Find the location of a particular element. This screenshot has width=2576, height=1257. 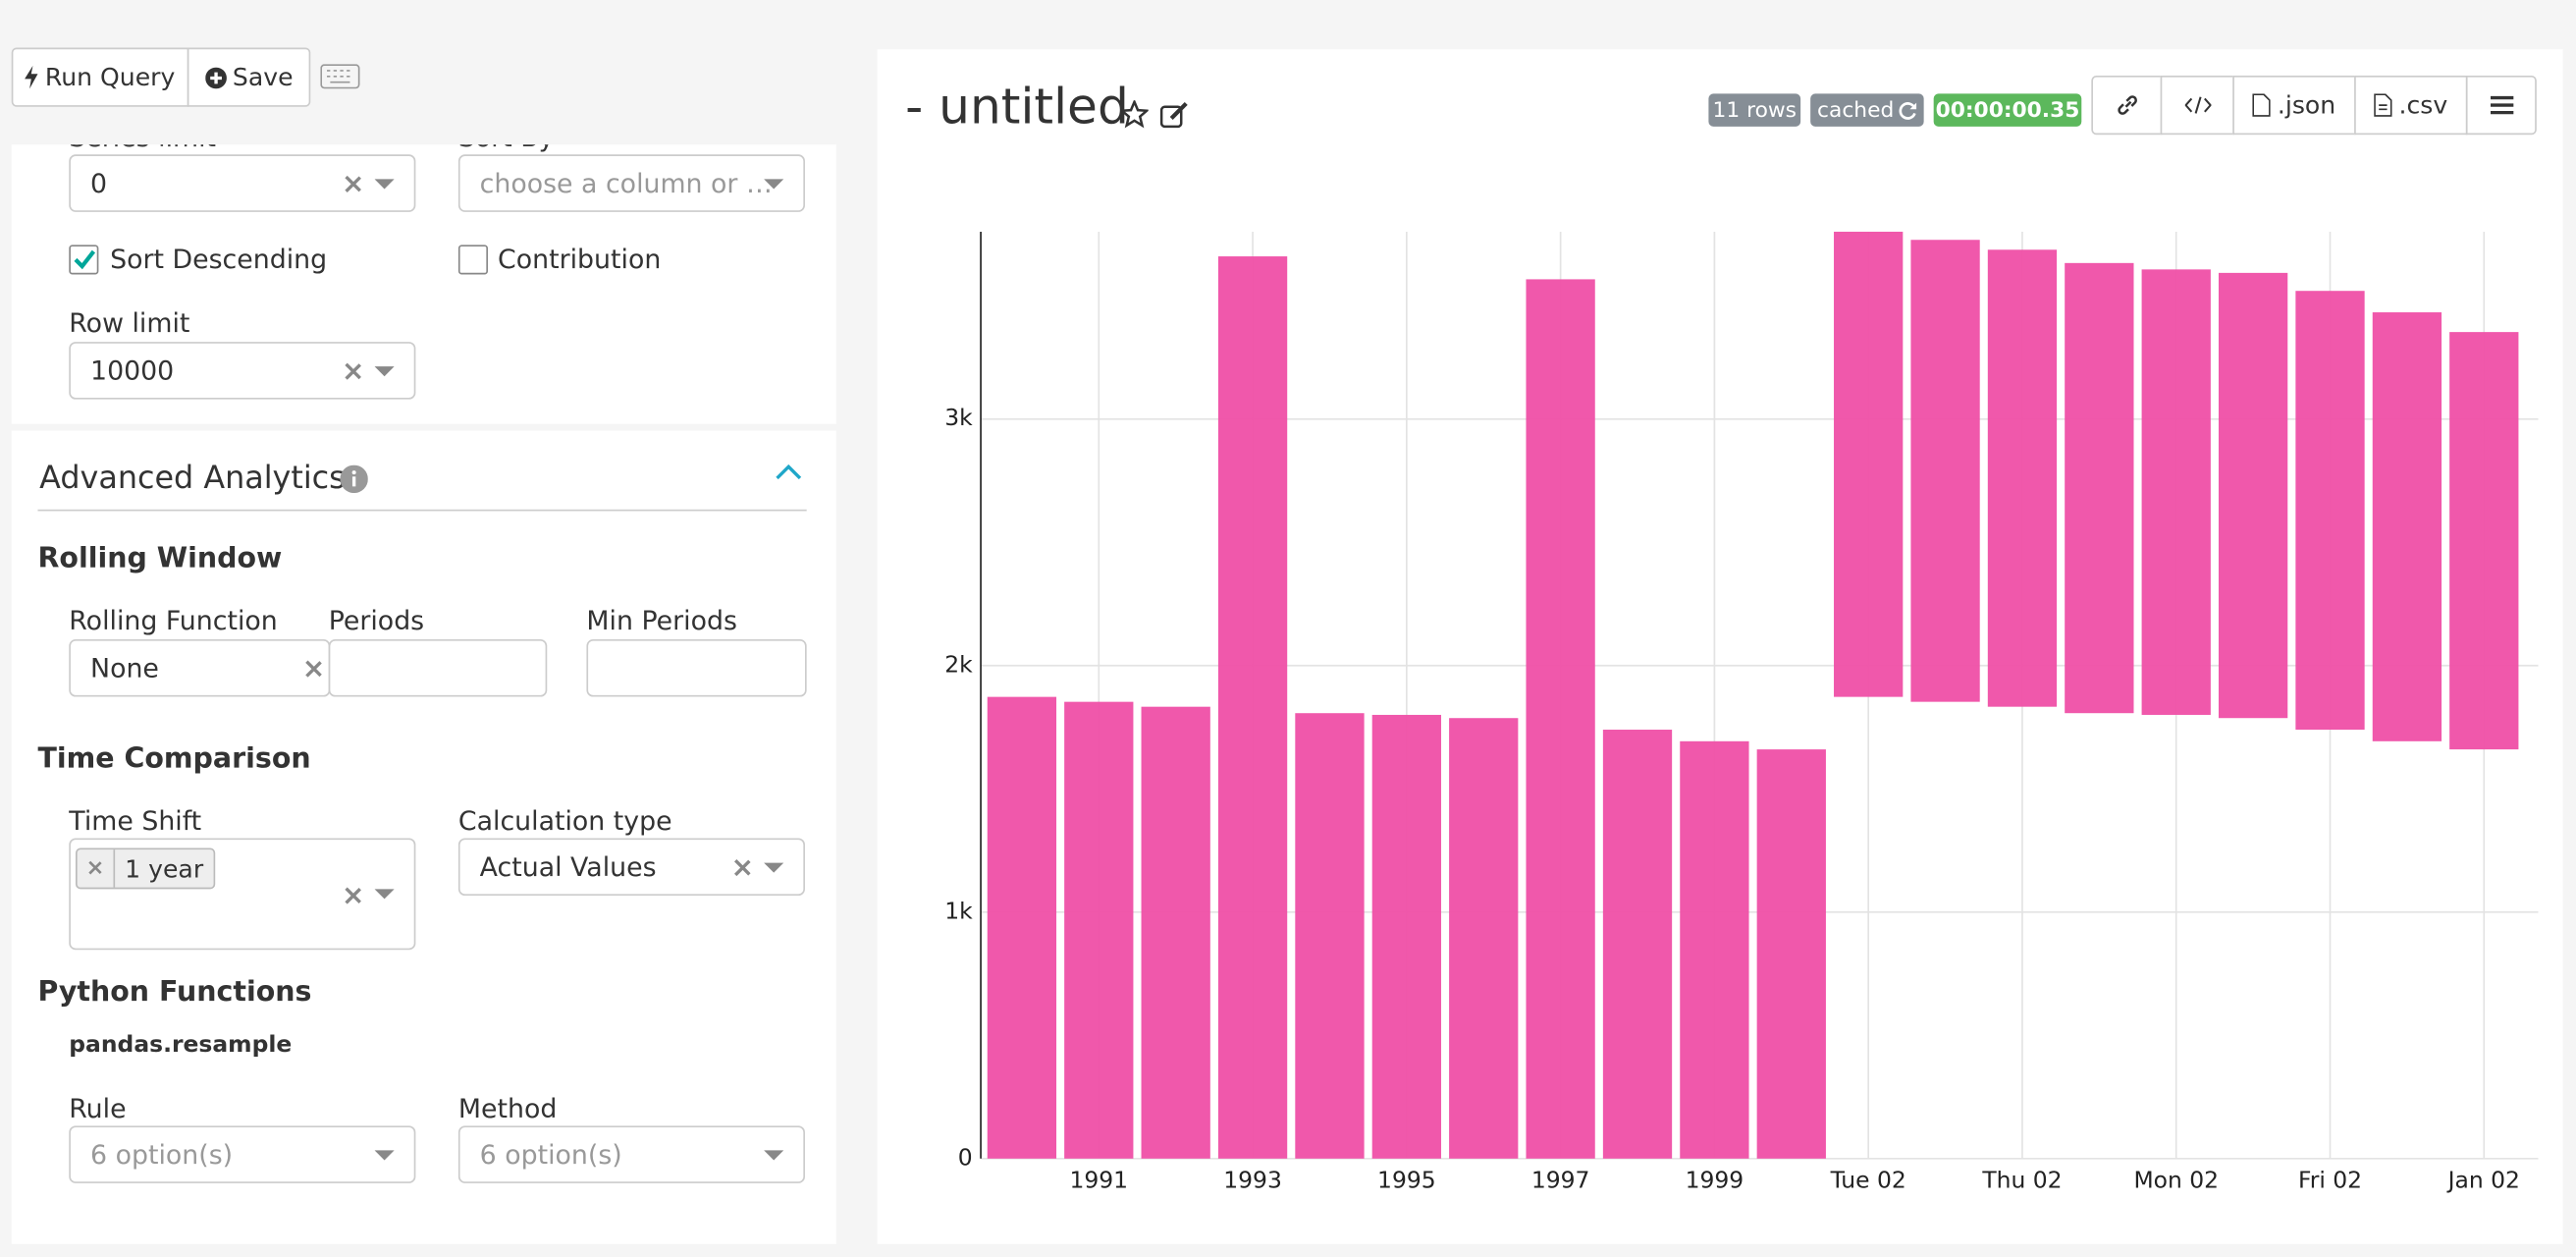

label: Method is located at coordinates (507, 1108).